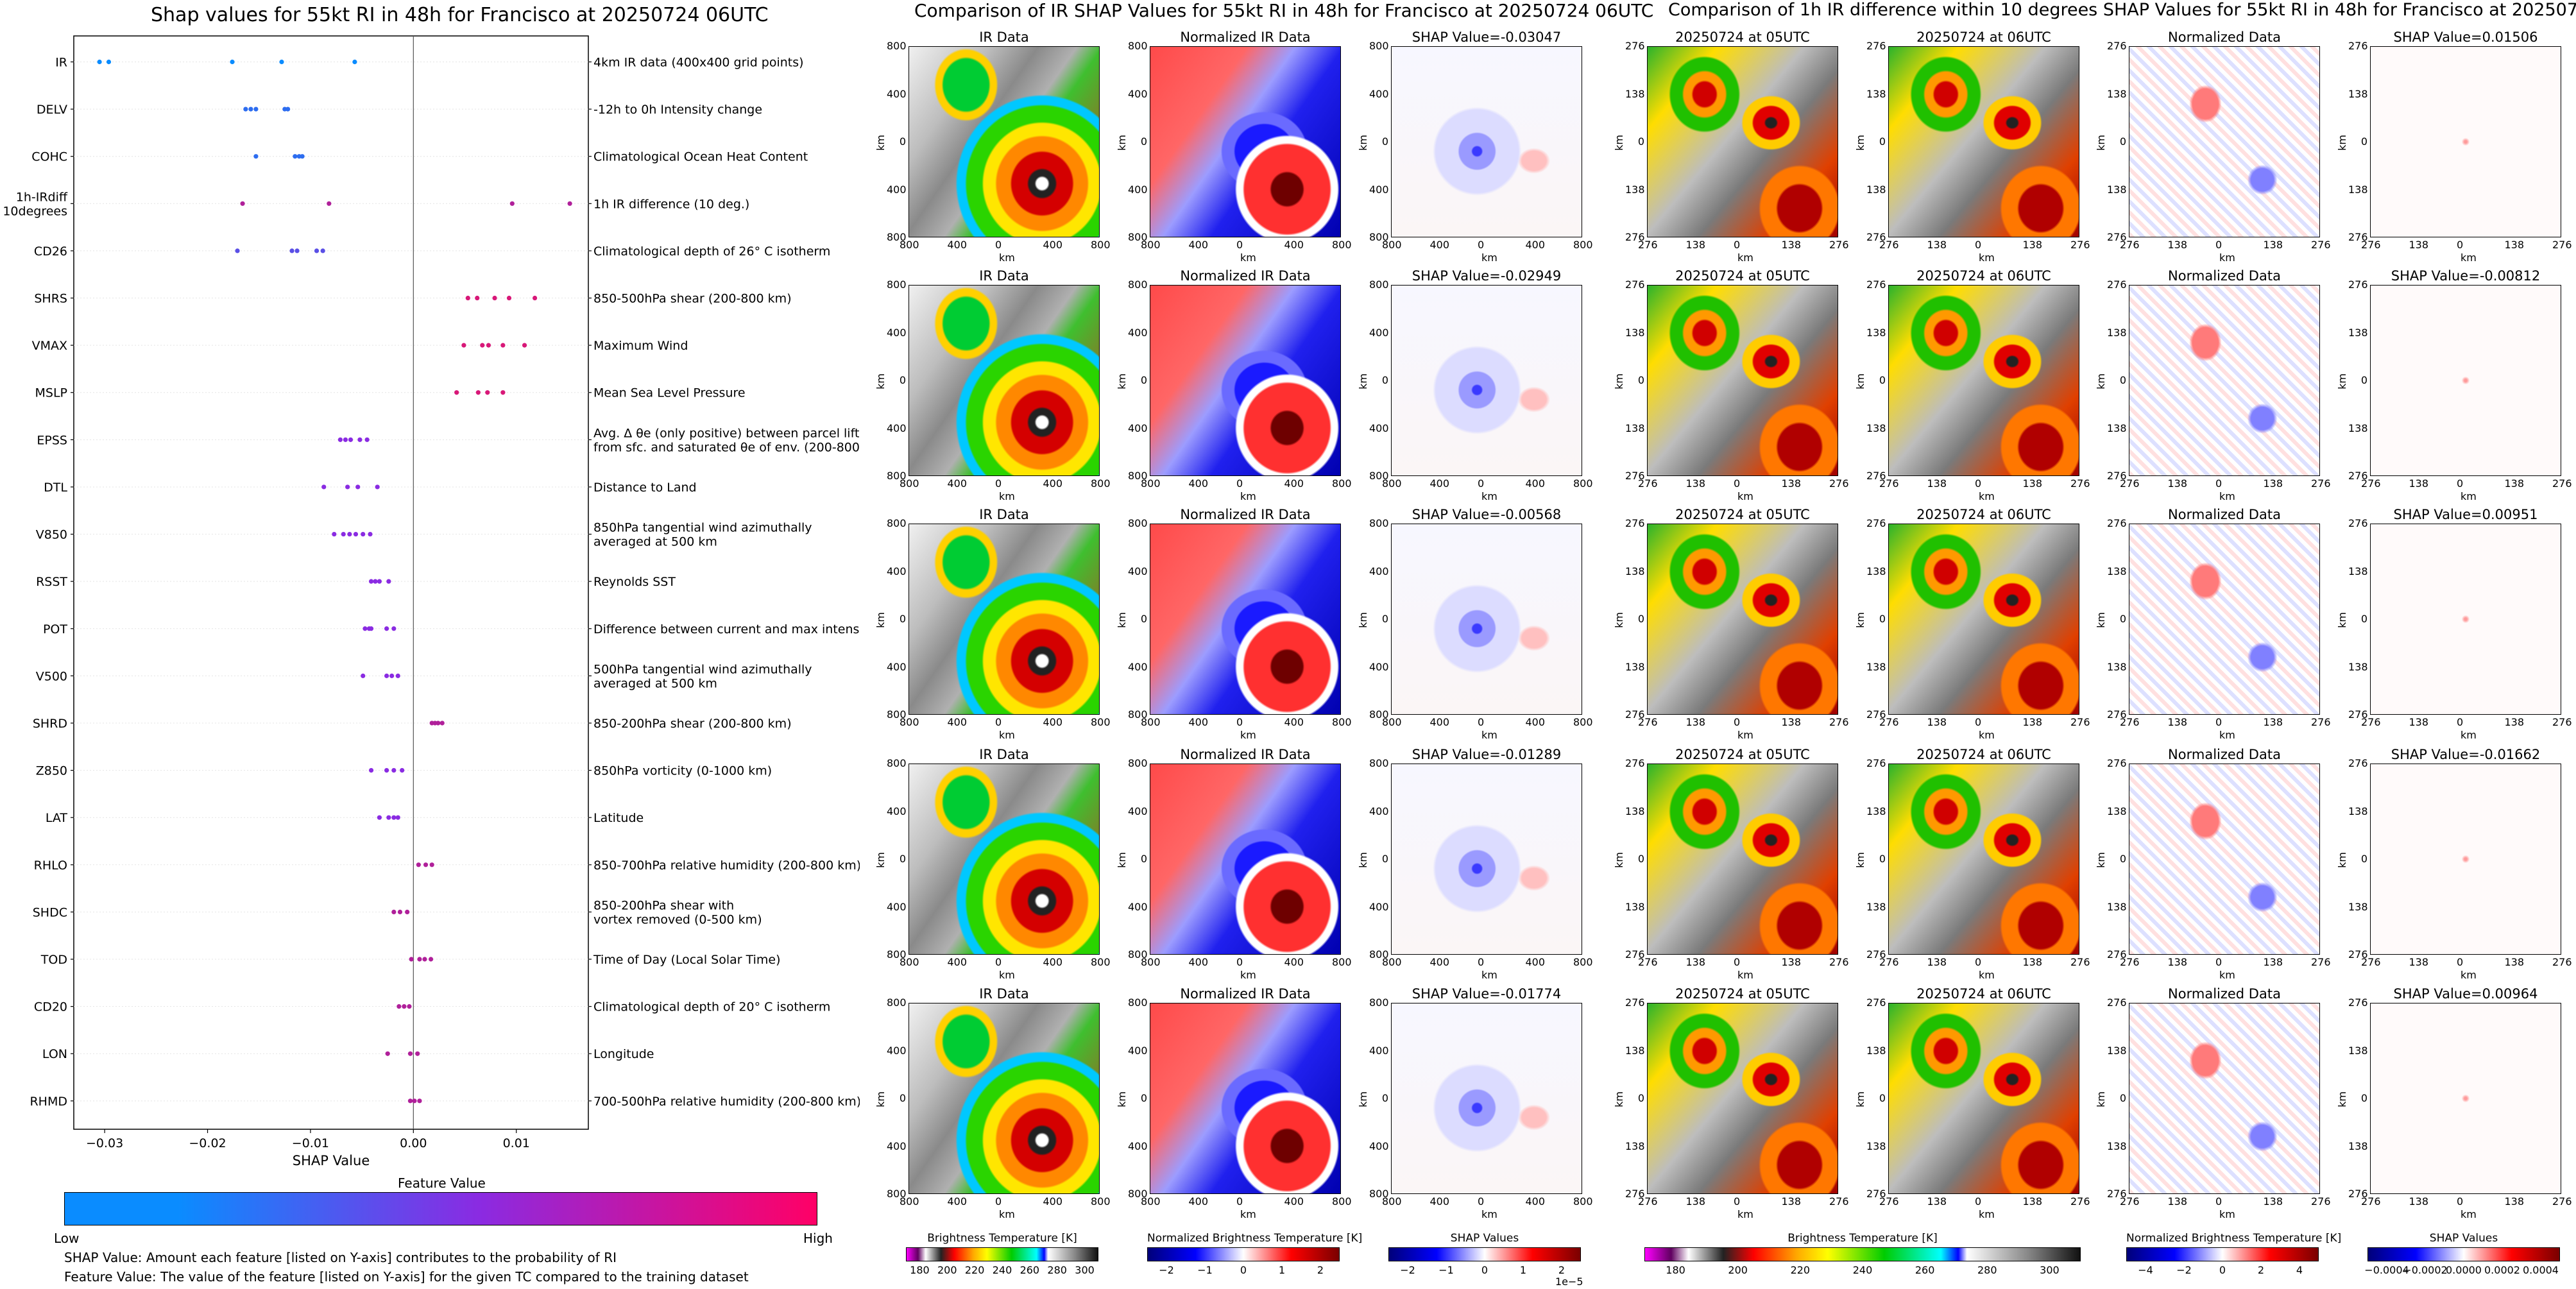 The width and height of the screenshot is (2576, 1289). Describe the element at coordinates (50, 299) in the screenshot. I see `feature-label: SHRS` at that location.